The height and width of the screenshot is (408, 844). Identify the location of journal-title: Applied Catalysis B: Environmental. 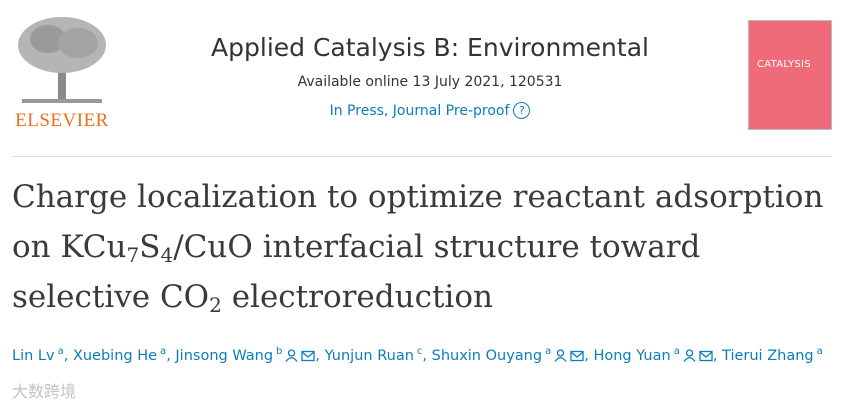
(430, 47).